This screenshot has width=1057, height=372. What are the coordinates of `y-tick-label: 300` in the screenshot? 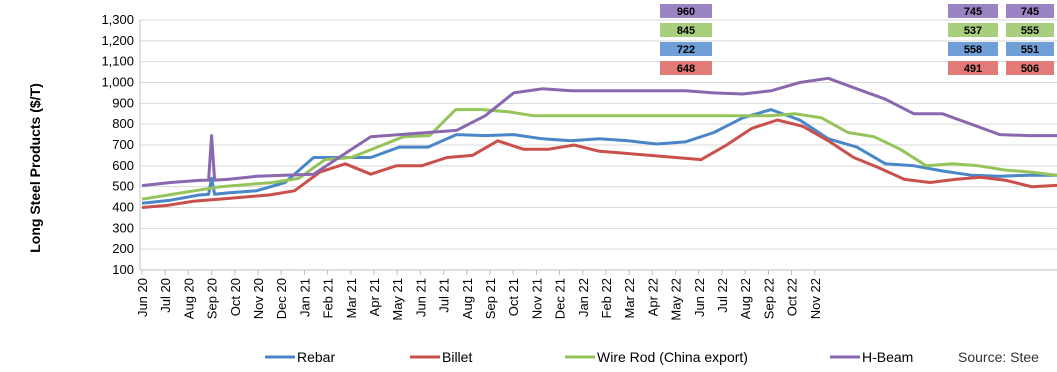 It's located at (123, 227).